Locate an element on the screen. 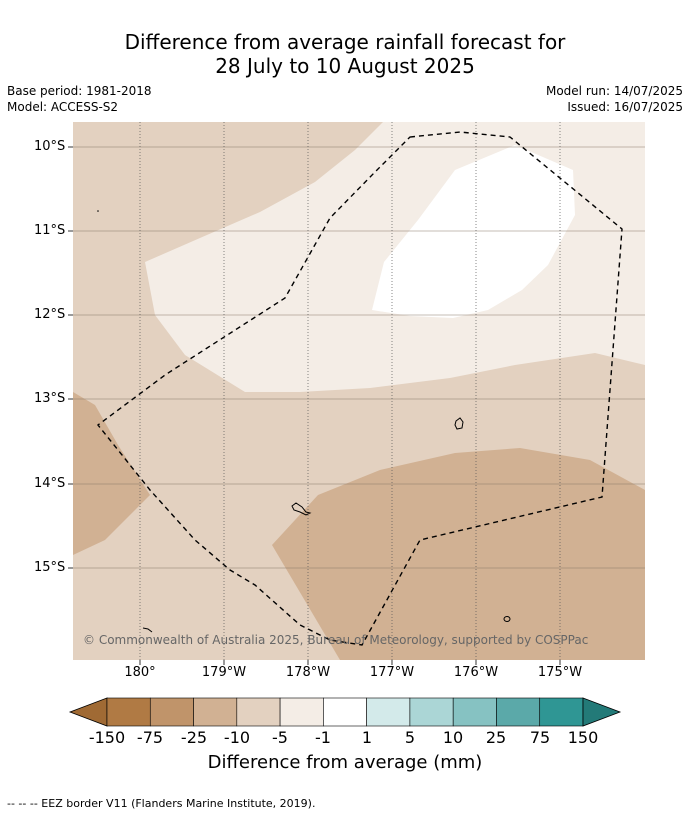 Image resolution: width=690 pixels, height=816 pixels. model-name: Model: ACCESS-S2 is located at coordinates (63, 107).